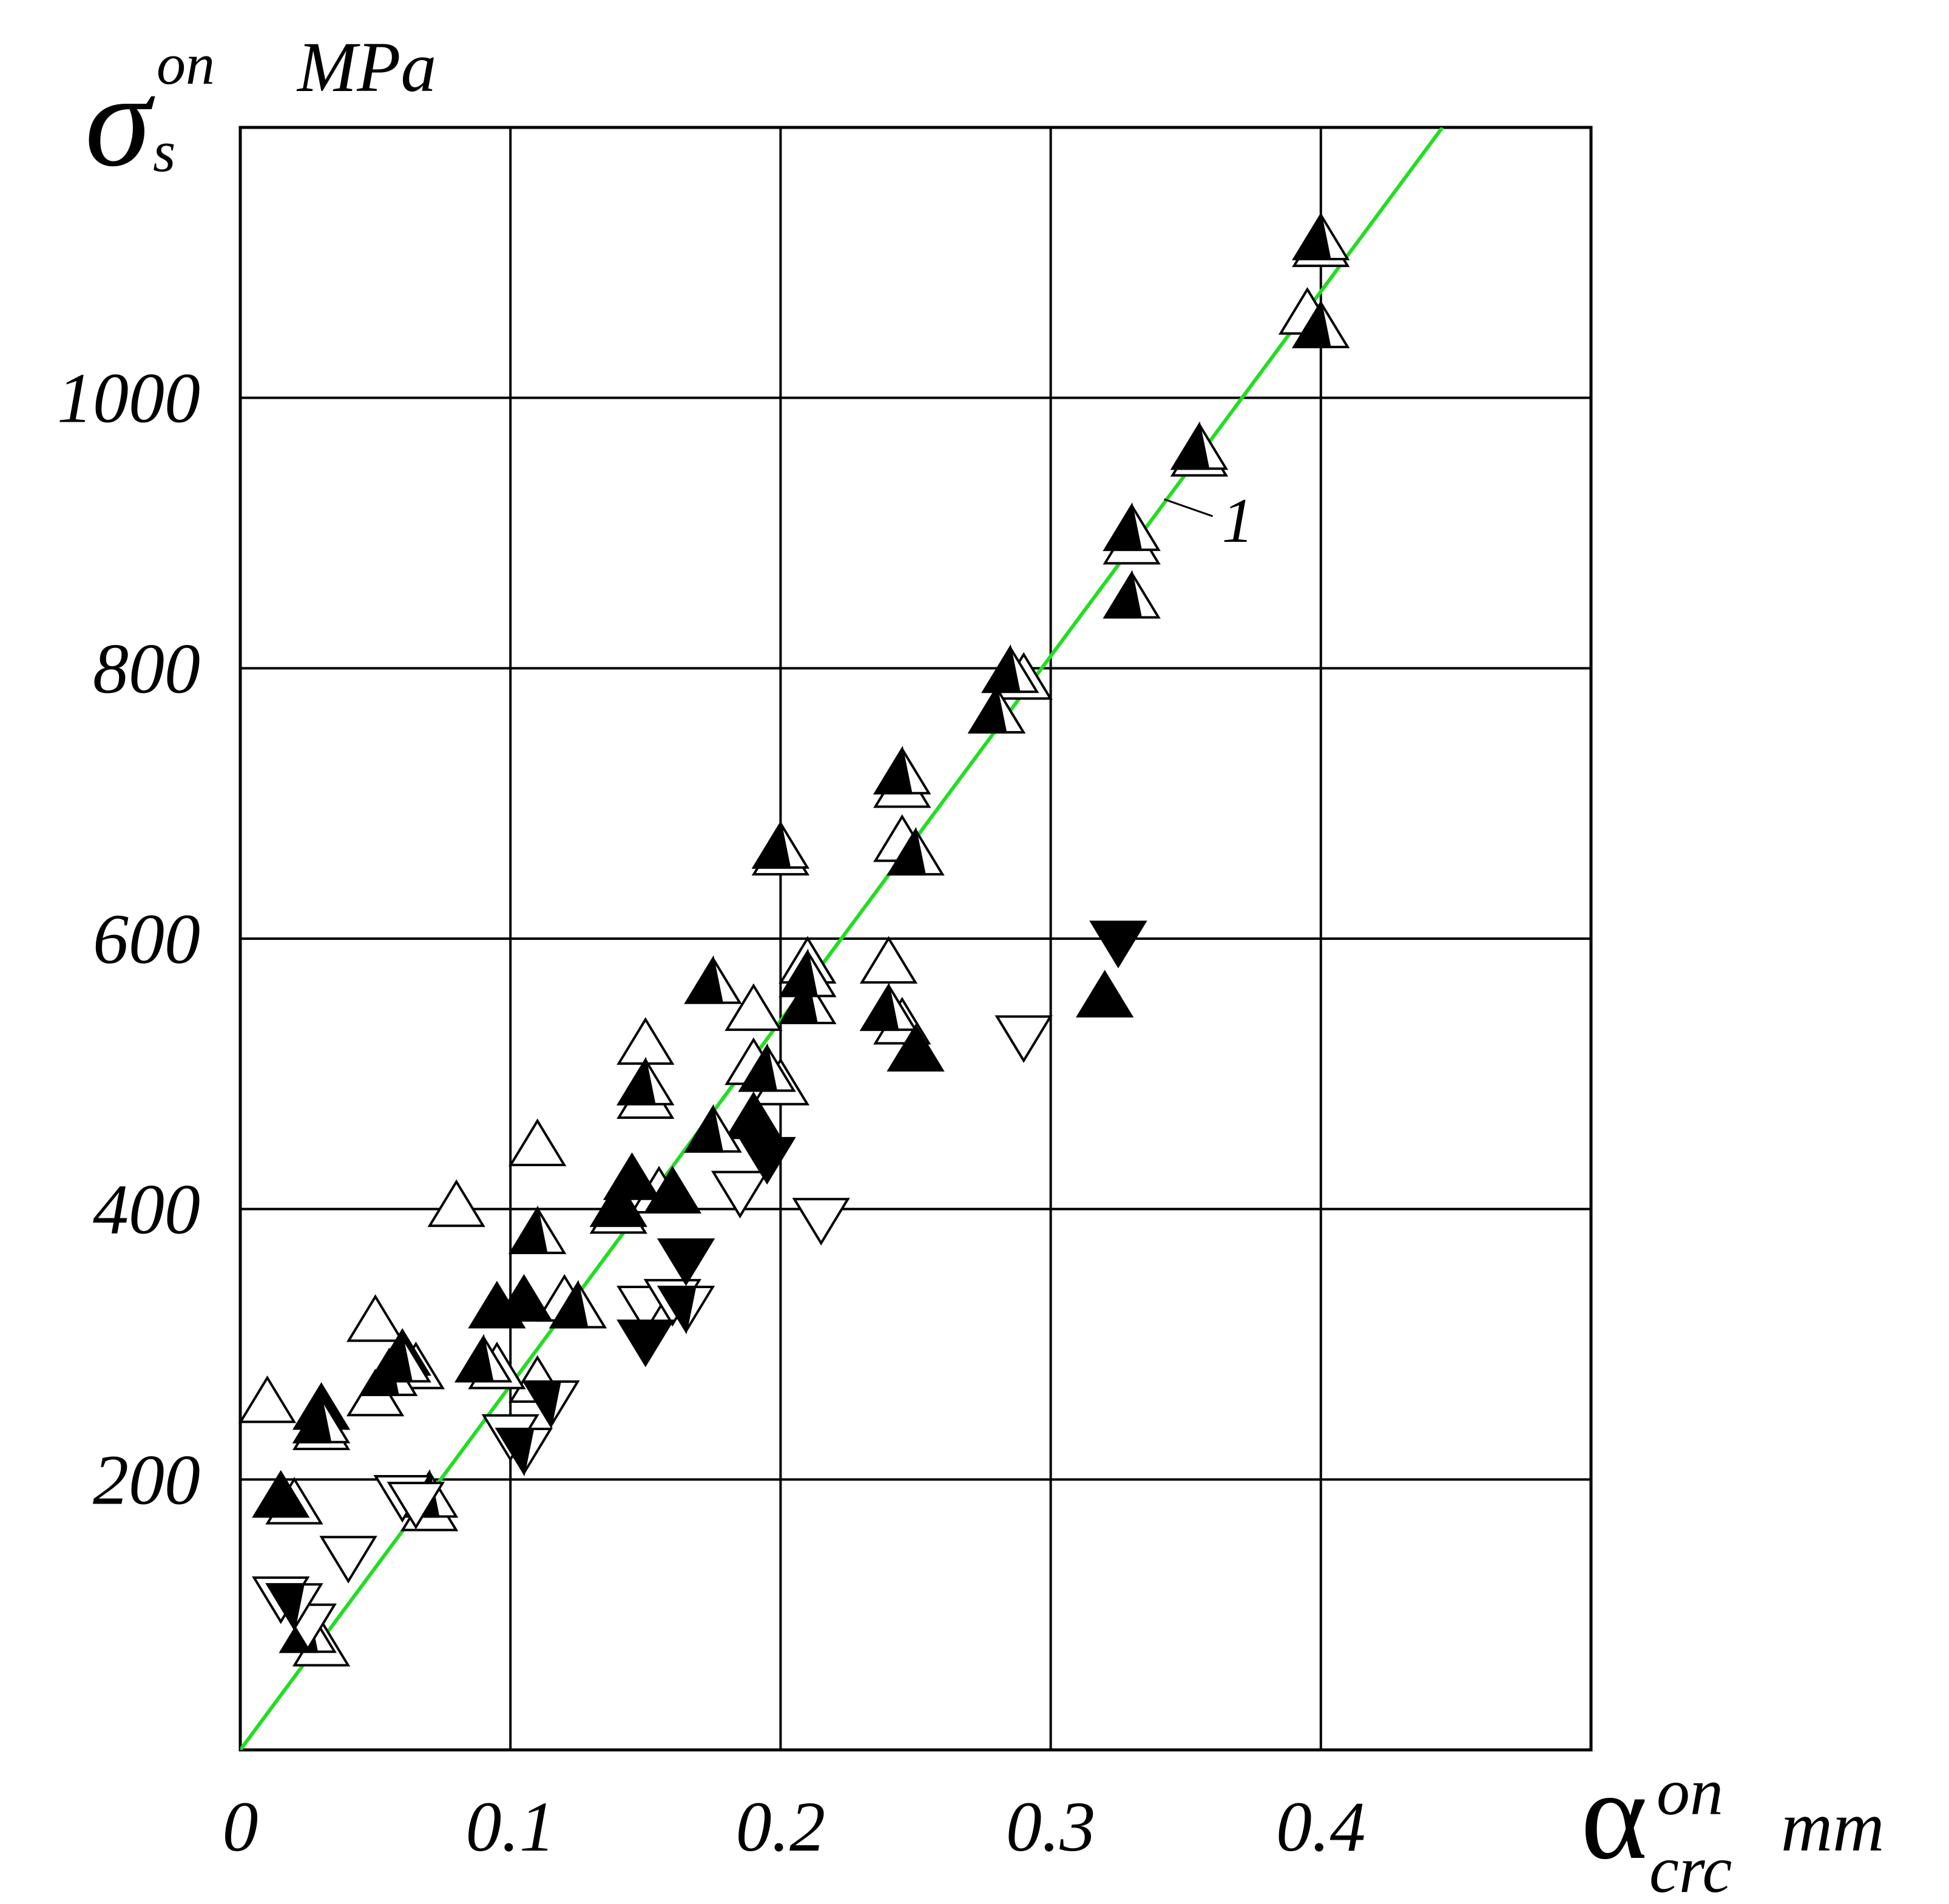 Image resolution: width=1949 pixels, height=1904 pixels. I want to click on y-axis-subscript: s, so click(164, 151).